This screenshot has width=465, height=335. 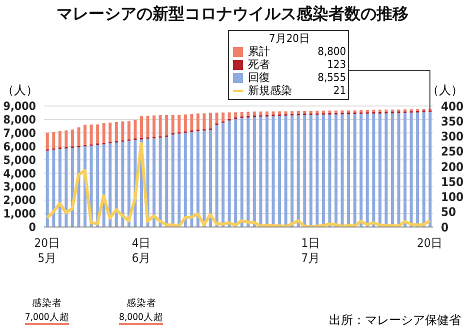 What do you see at coordinates (259, 77) in the screenshot?
I see `legend-label: 回復` at bounding box center [259, 77].